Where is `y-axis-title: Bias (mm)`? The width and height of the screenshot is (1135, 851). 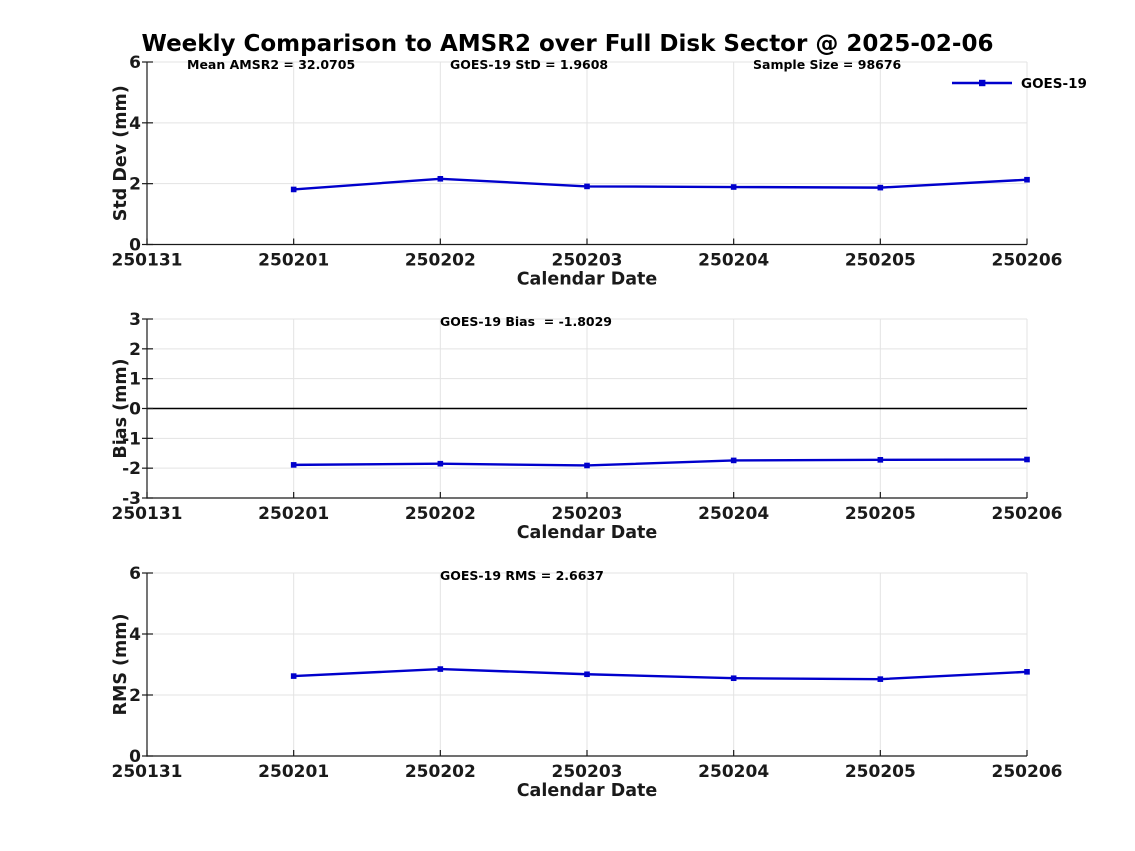 y-axis-title: Bias (mm) is located at coordinates (121, 408).